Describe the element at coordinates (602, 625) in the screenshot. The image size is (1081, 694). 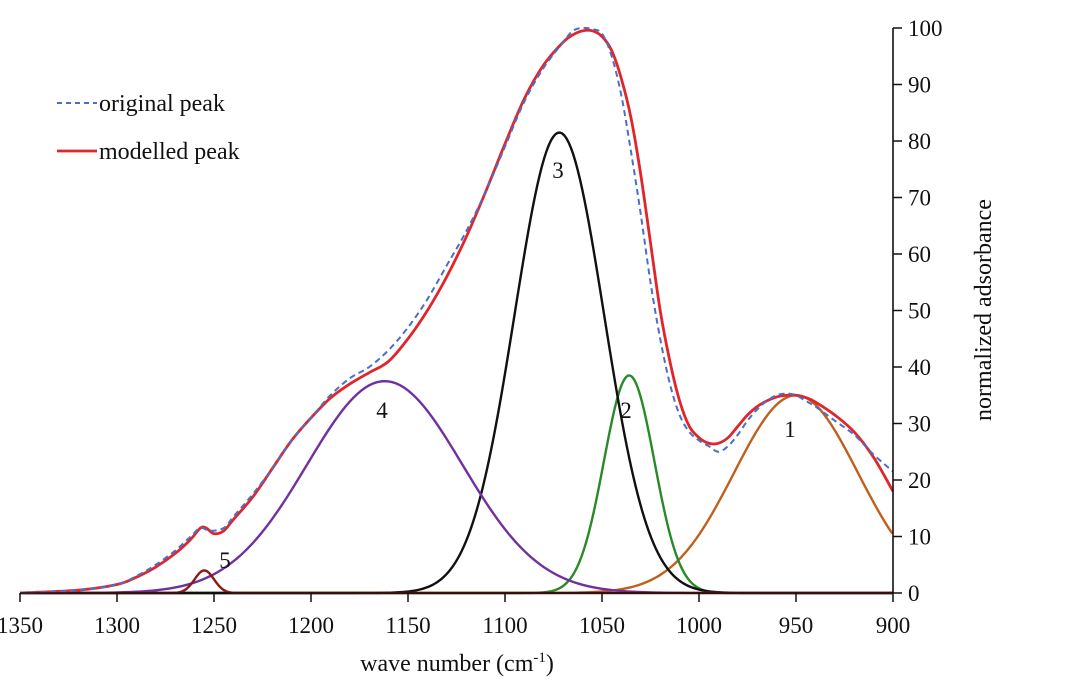
I see `x-tick-label: 1050` at that location.